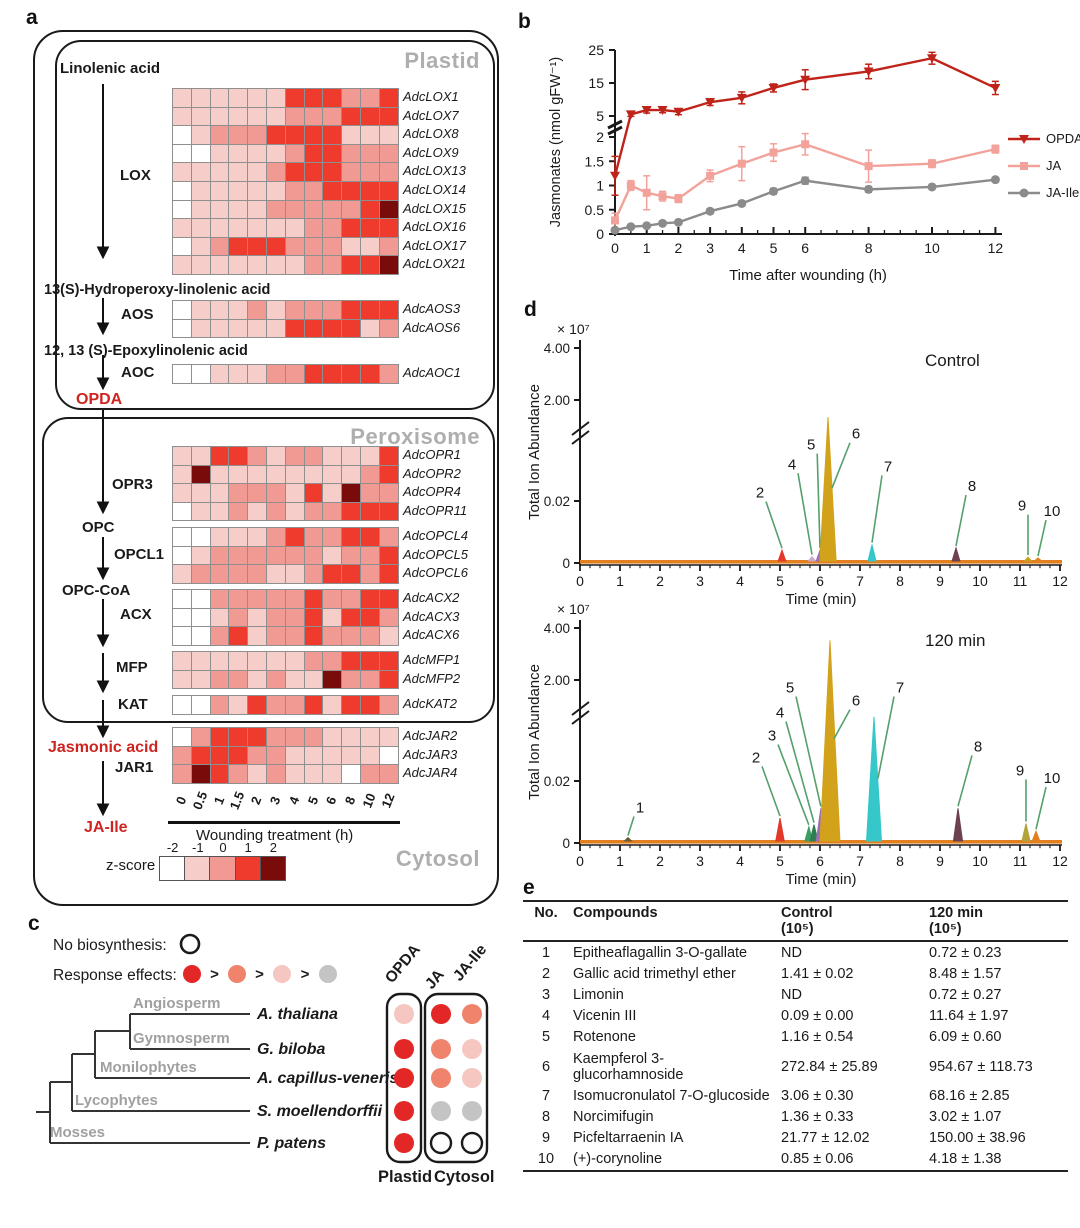 The image size is (1080, 1228). What do you see at coordinates (660, 581) in the screenshot?
I see `x-tick-label: 2` at bounding box center [660, 581].